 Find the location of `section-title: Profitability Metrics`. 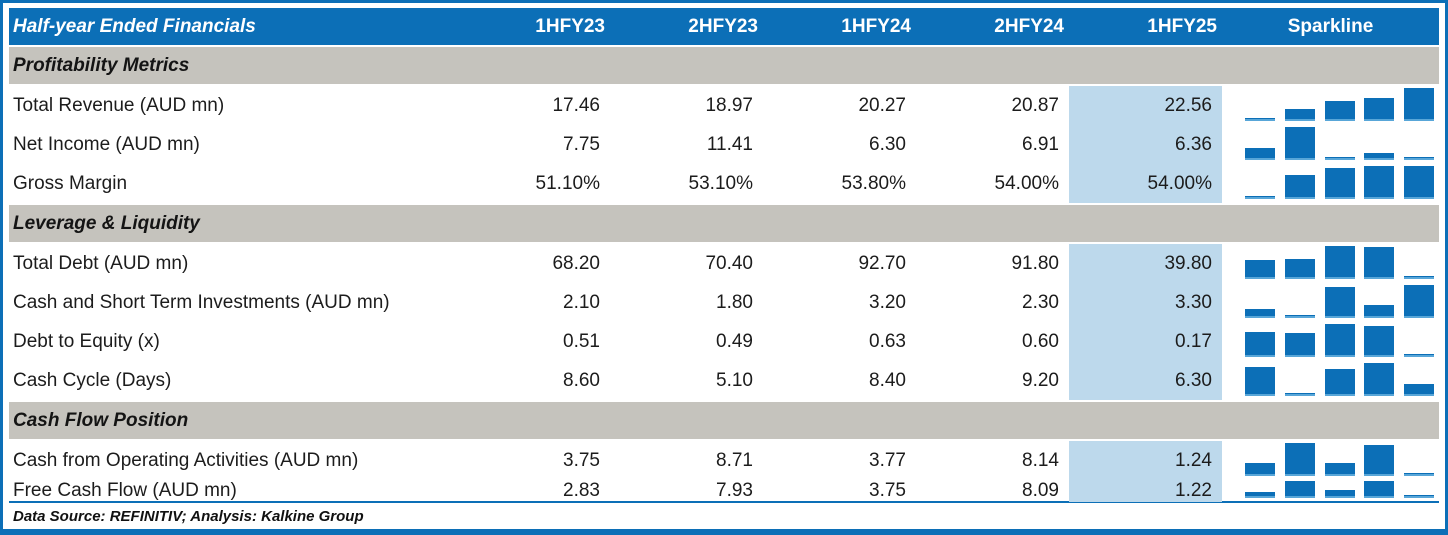

section-title: Profitability Metrics is located at coordinates (101, 65).